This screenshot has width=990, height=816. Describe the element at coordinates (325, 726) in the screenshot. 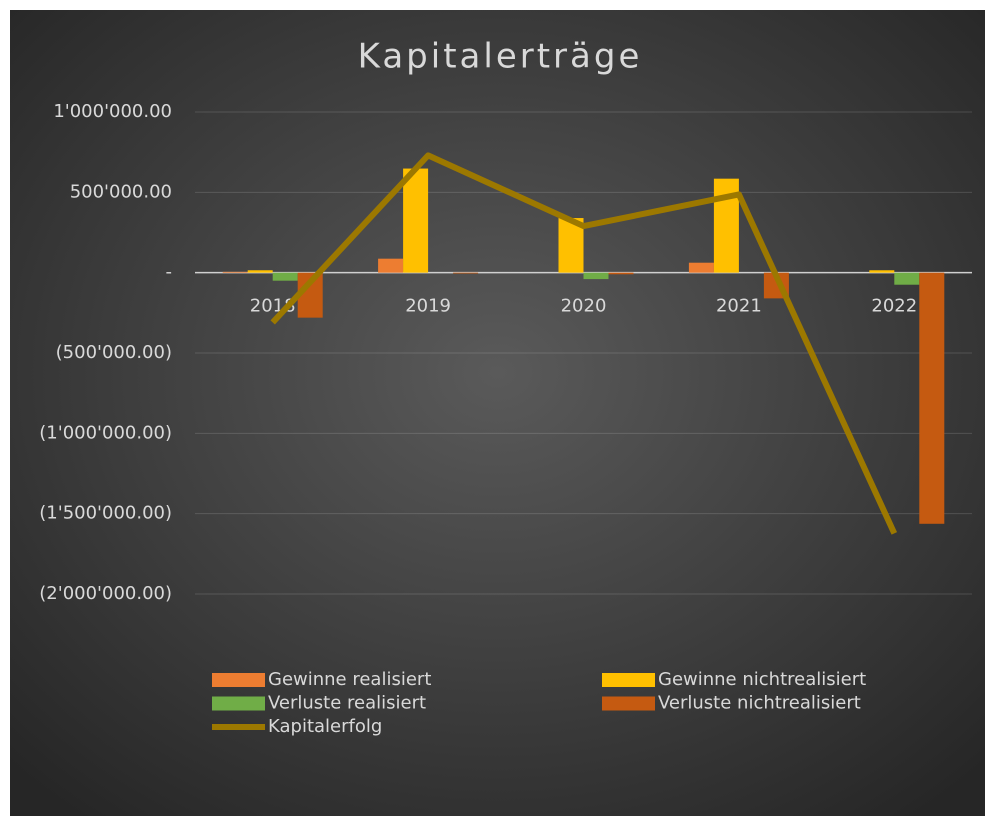

I see `legend-label: Kapitalerfolg` at that location.